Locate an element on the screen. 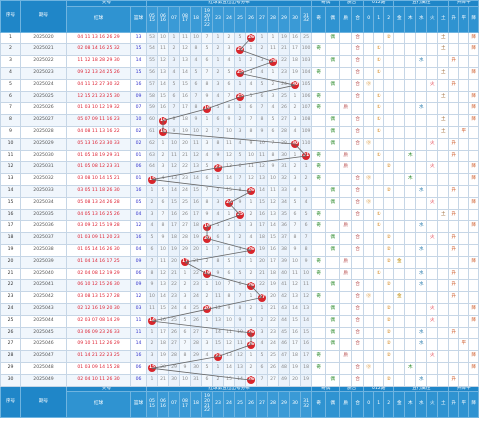 Image resolution: width=487 pixels, height=439 pixels. row-dist-cell: 44 is located at coordinates (284, 321).